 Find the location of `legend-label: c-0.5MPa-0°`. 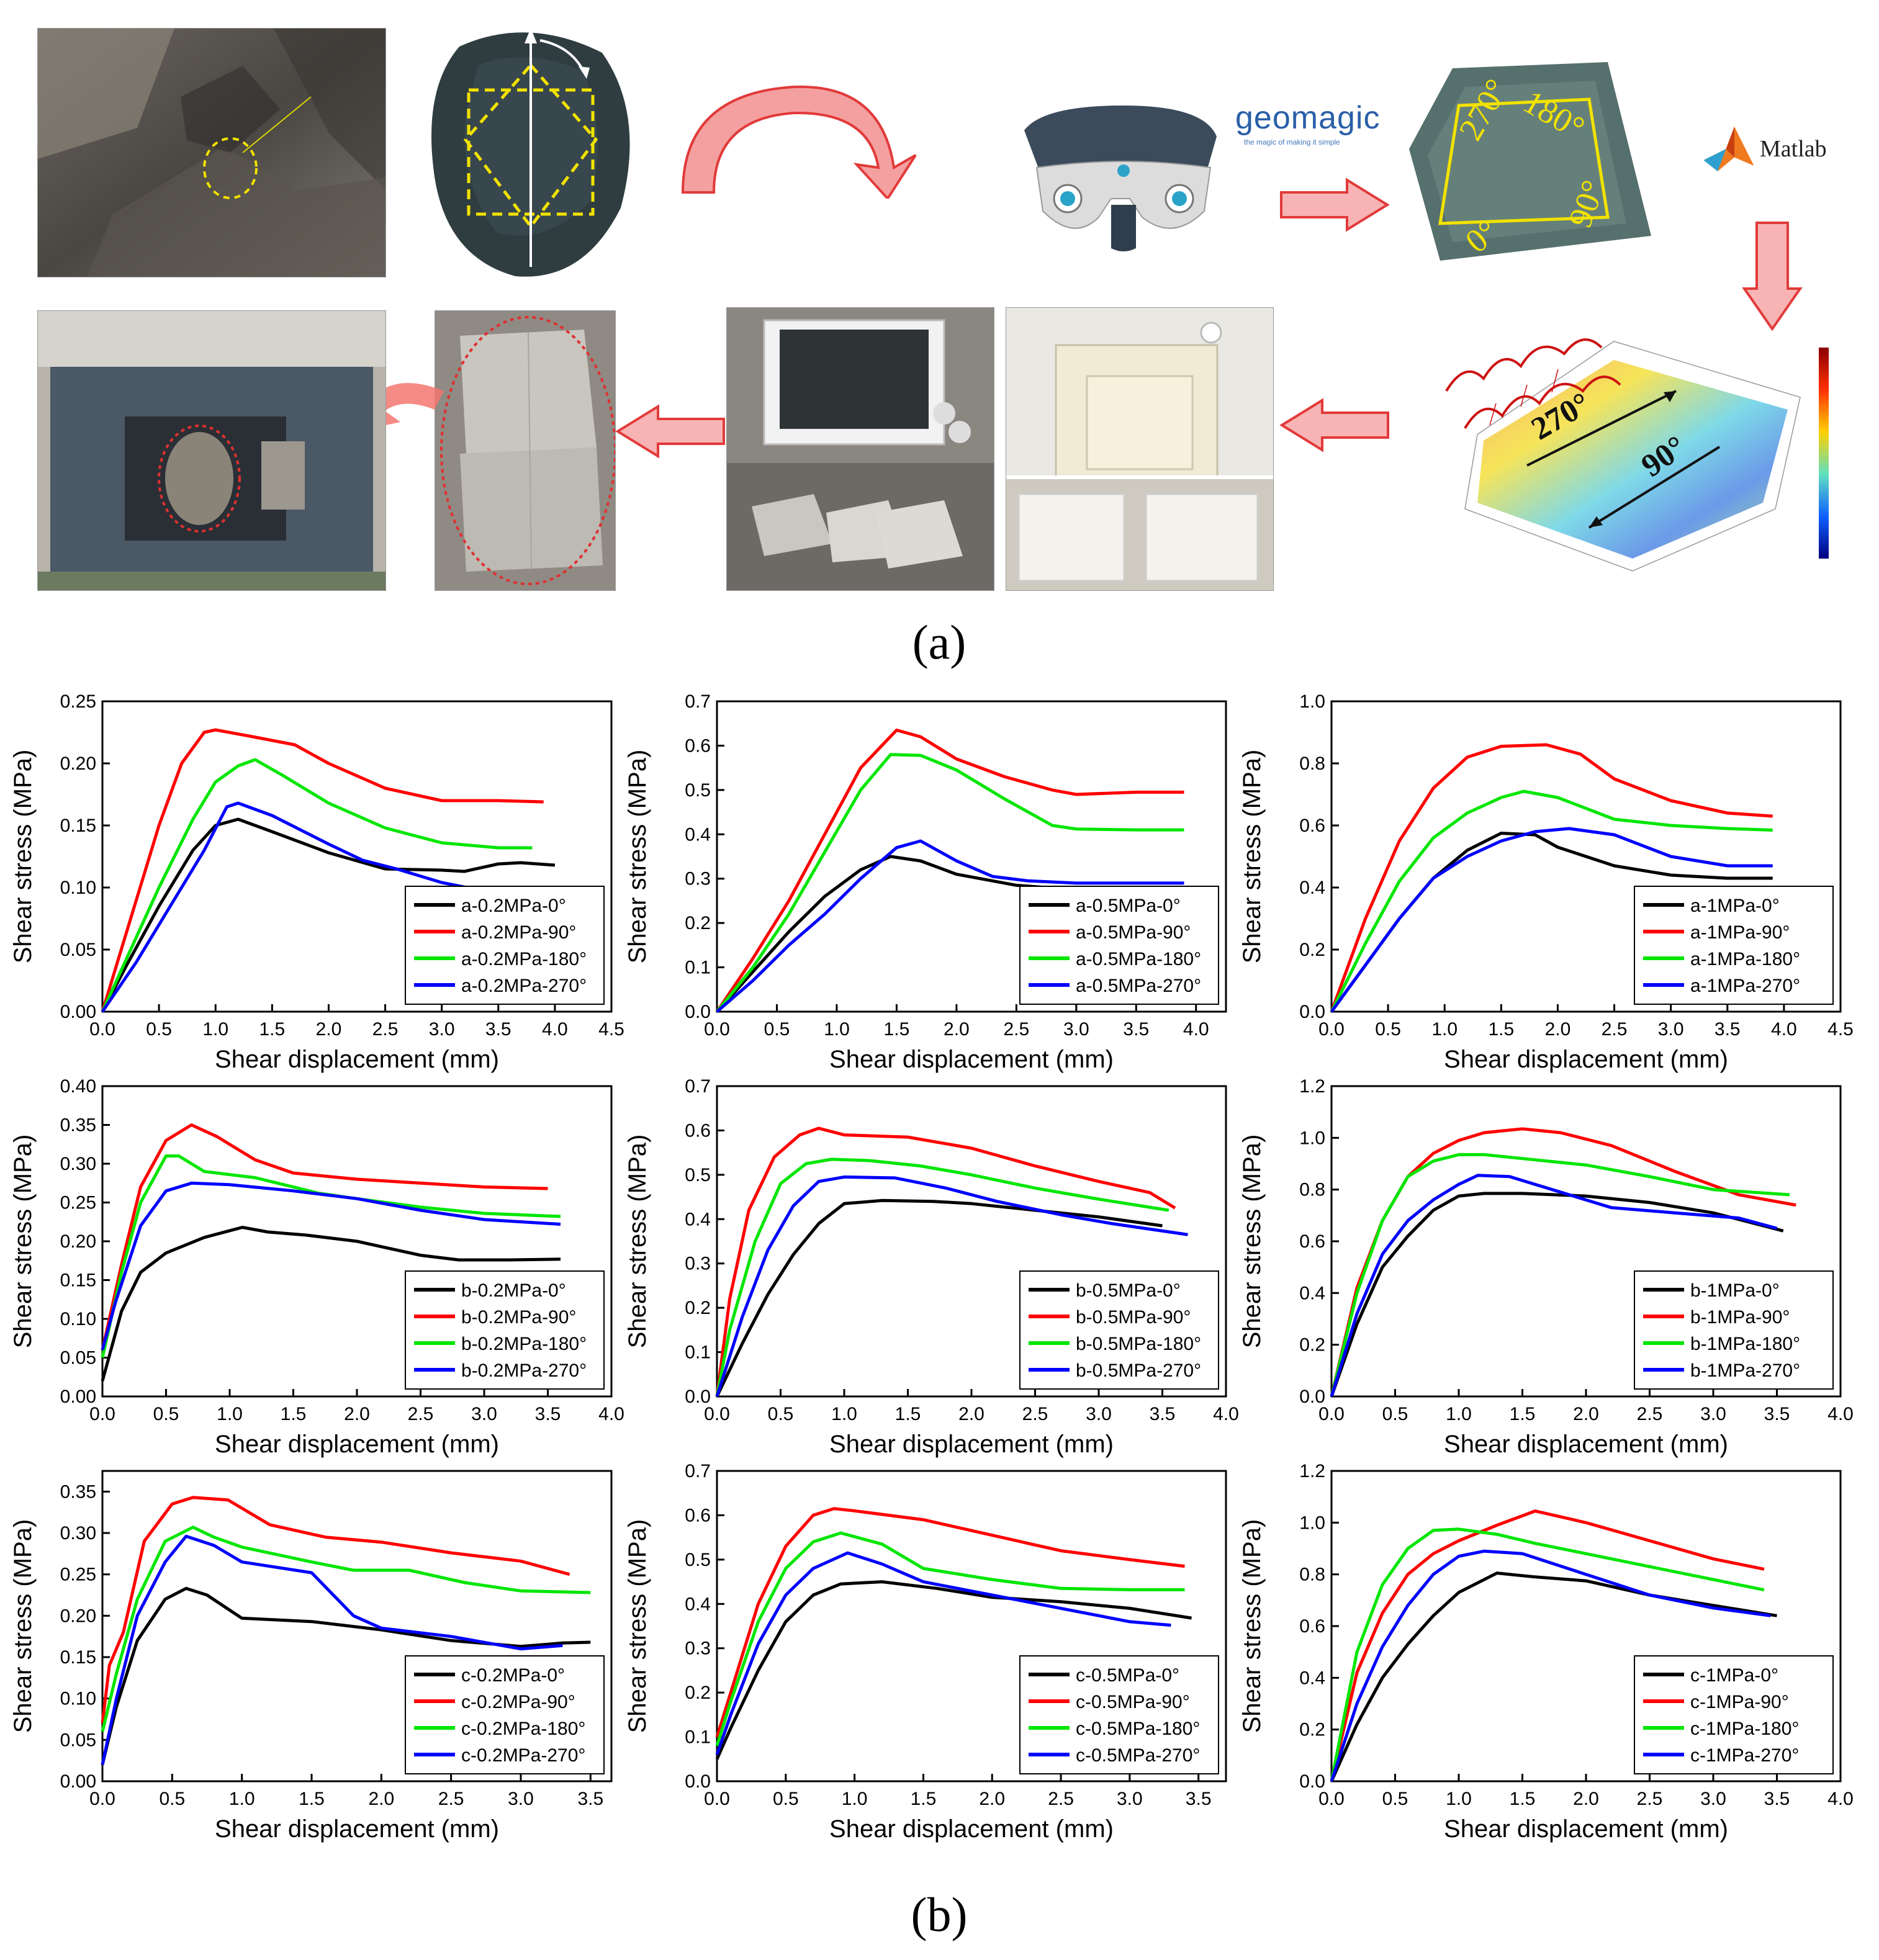

legend-label: c-0.5MPa-0° is located at coordinates (1127, 1675).